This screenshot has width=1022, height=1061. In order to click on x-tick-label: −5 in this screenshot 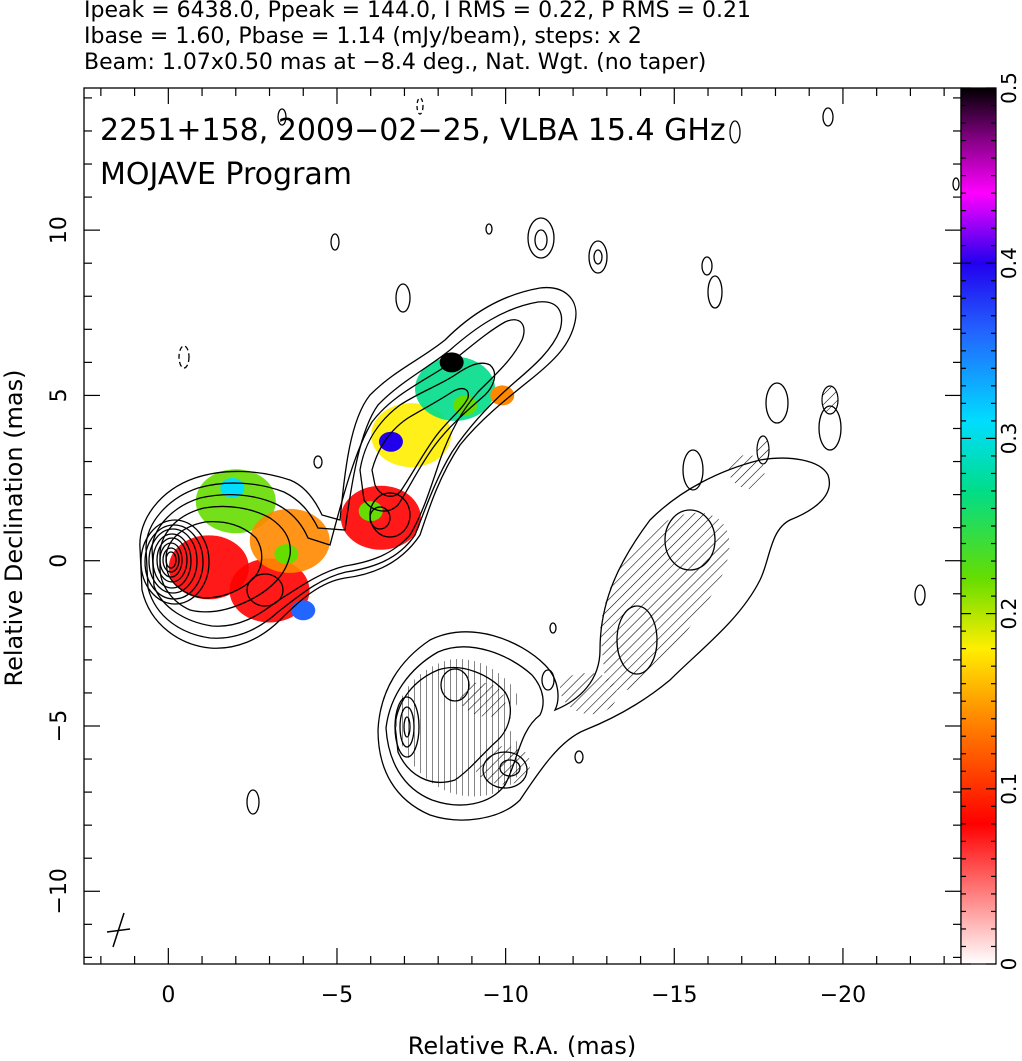, I will do `click(337, 995)`.